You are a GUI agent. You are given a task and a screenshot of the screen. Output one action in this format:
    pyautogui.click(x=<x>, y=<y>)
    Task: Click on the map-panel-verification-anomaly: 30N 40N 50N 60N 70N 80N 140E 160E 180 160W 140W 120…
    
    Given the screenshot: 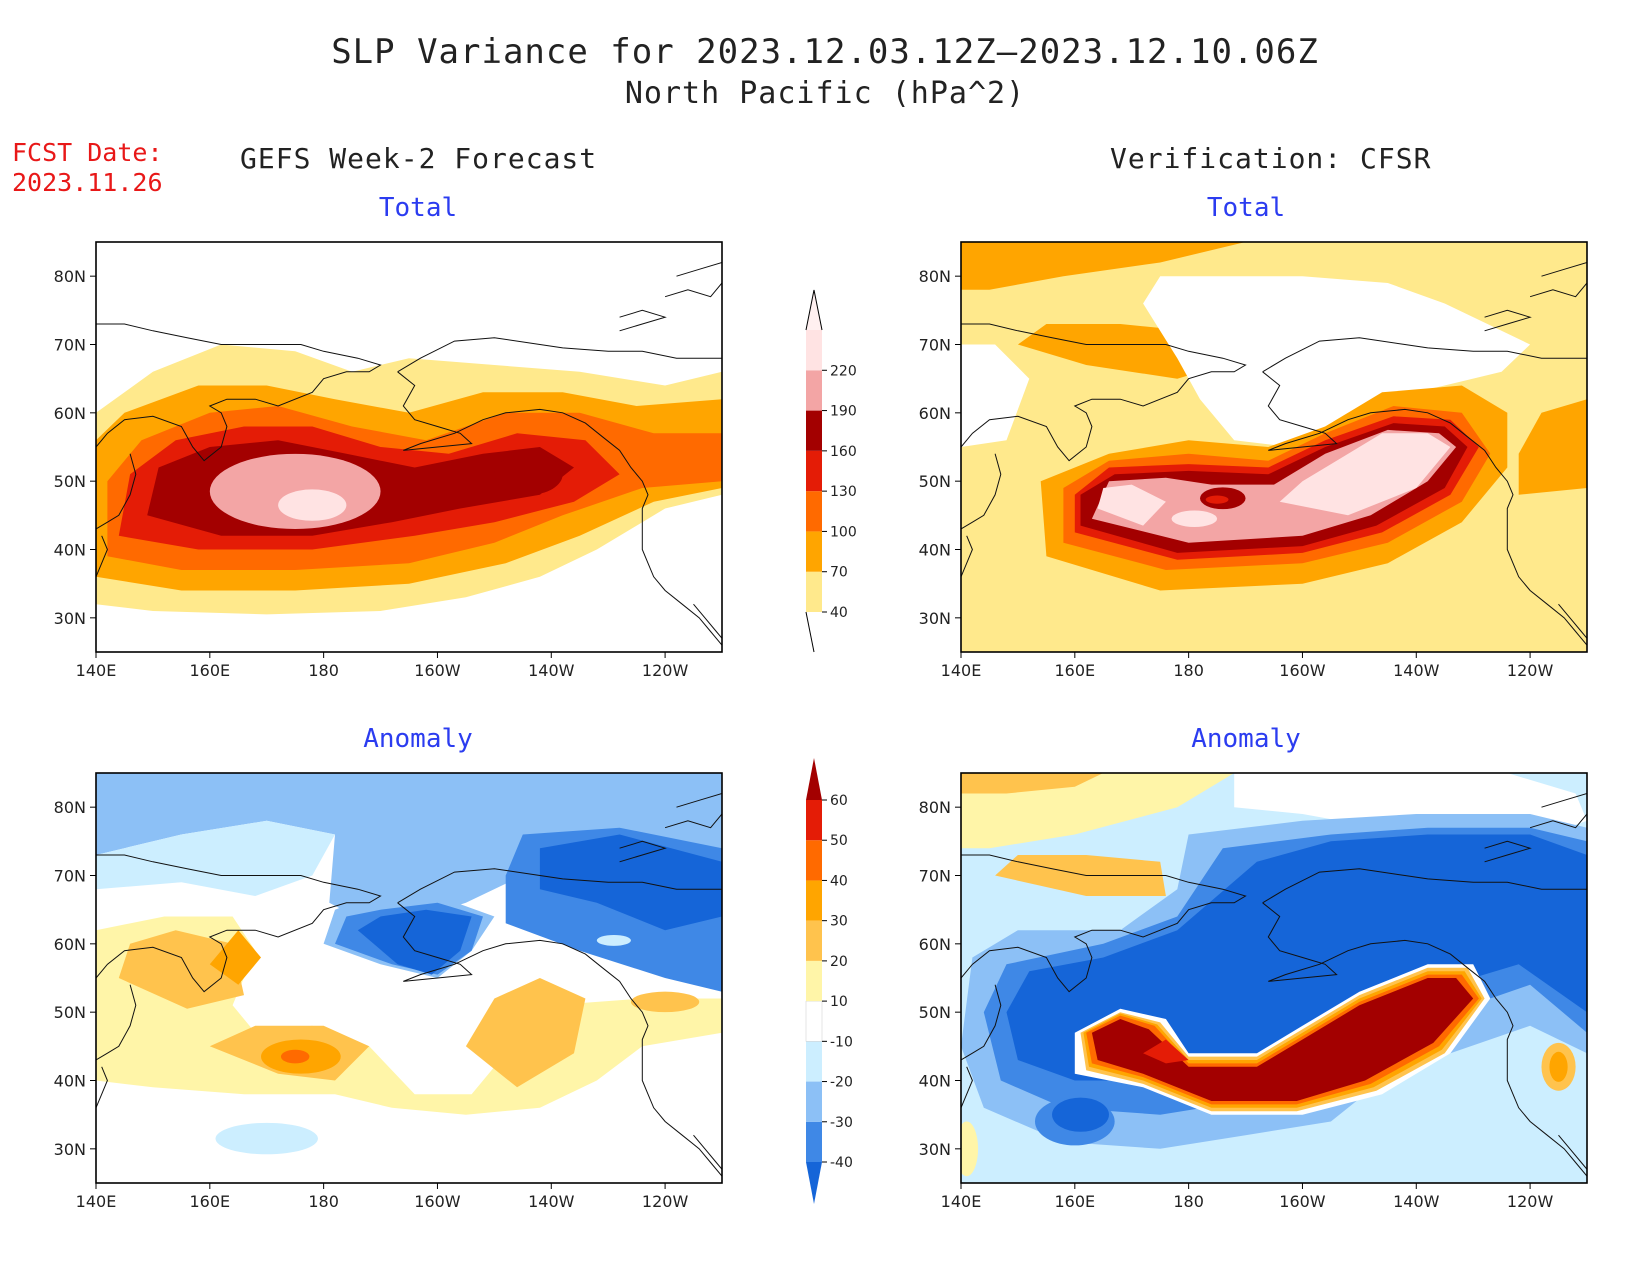 What is the action you would take?
    pyautogui.click(x=1253, y=991)
    